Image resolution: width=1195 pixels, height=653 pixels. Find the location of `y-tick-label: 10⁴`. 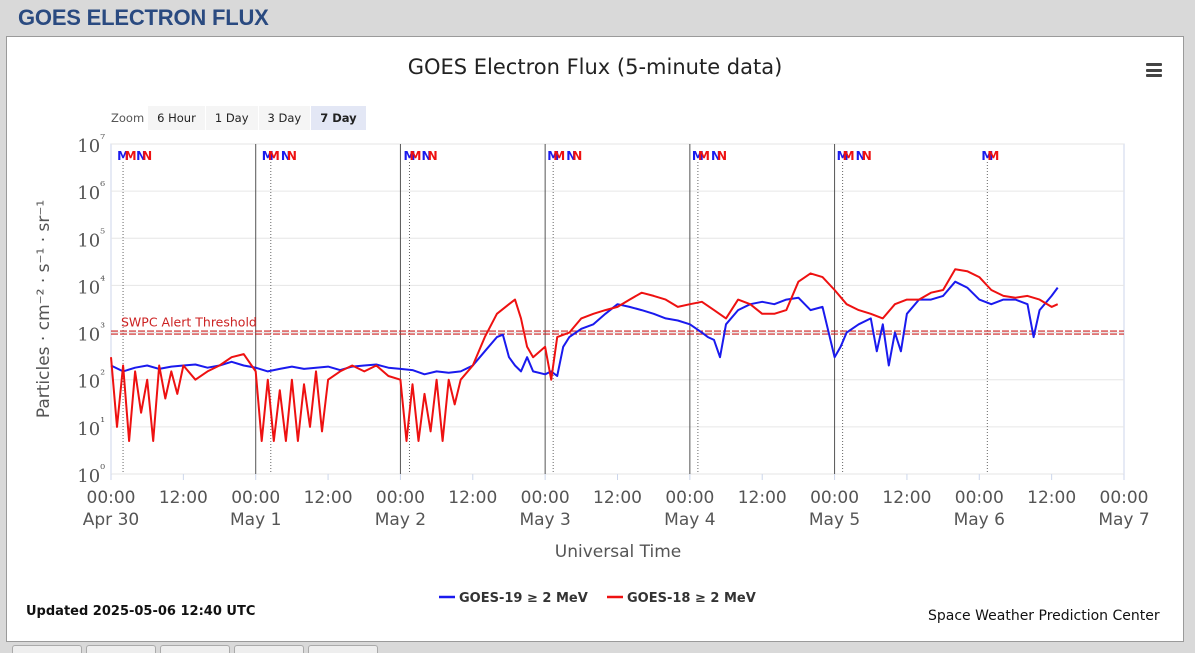

y-tick-label: 10⁴ is located at coordinates (91, 285).